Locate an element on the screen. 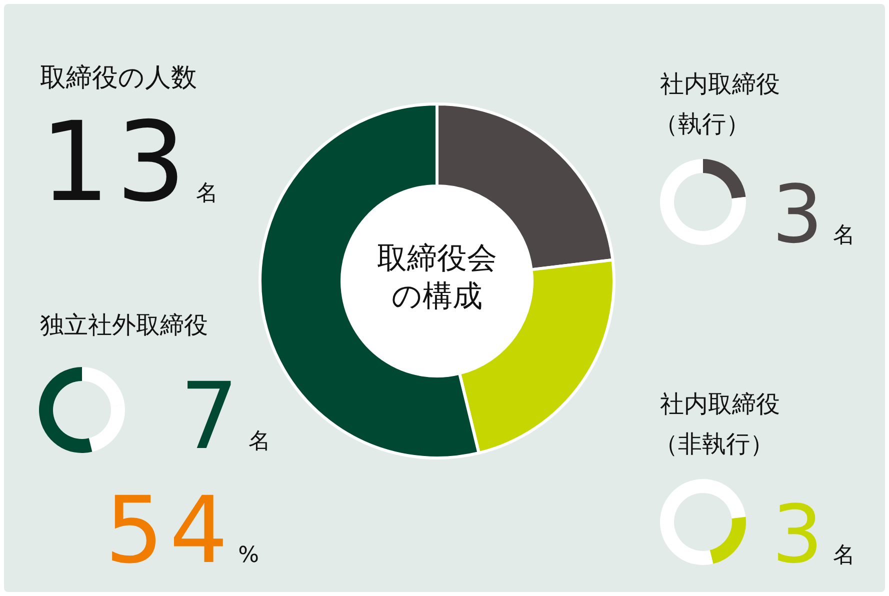 The image size is (889, 596). chart-subtitle: （執行） is located at coordinates (702, 124).